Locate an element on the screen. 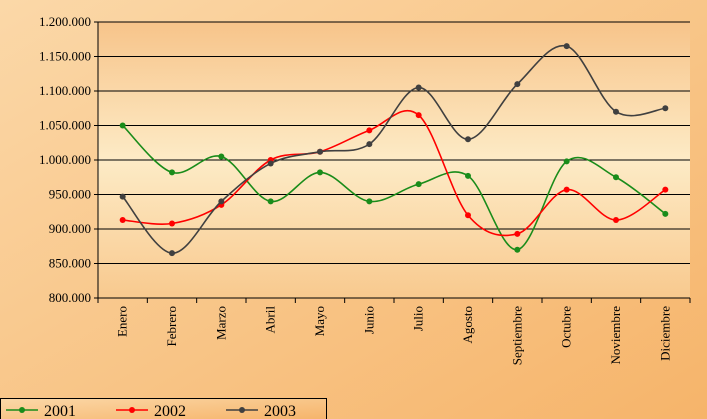 This screenshot has height=419, width=707. legend: 2001 2002 2003 is located at coordinates (163, 408).